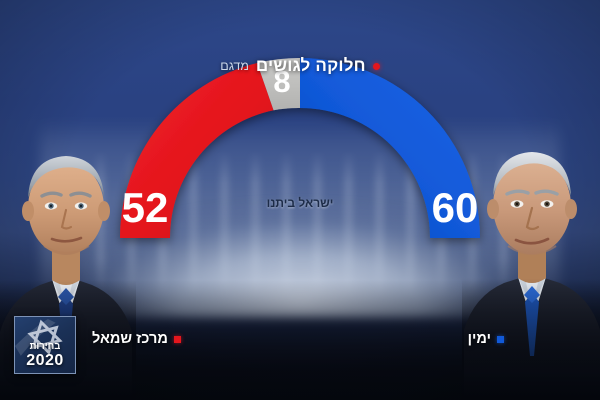  I want to click on logo-line2: 2020, so click(45, 360).